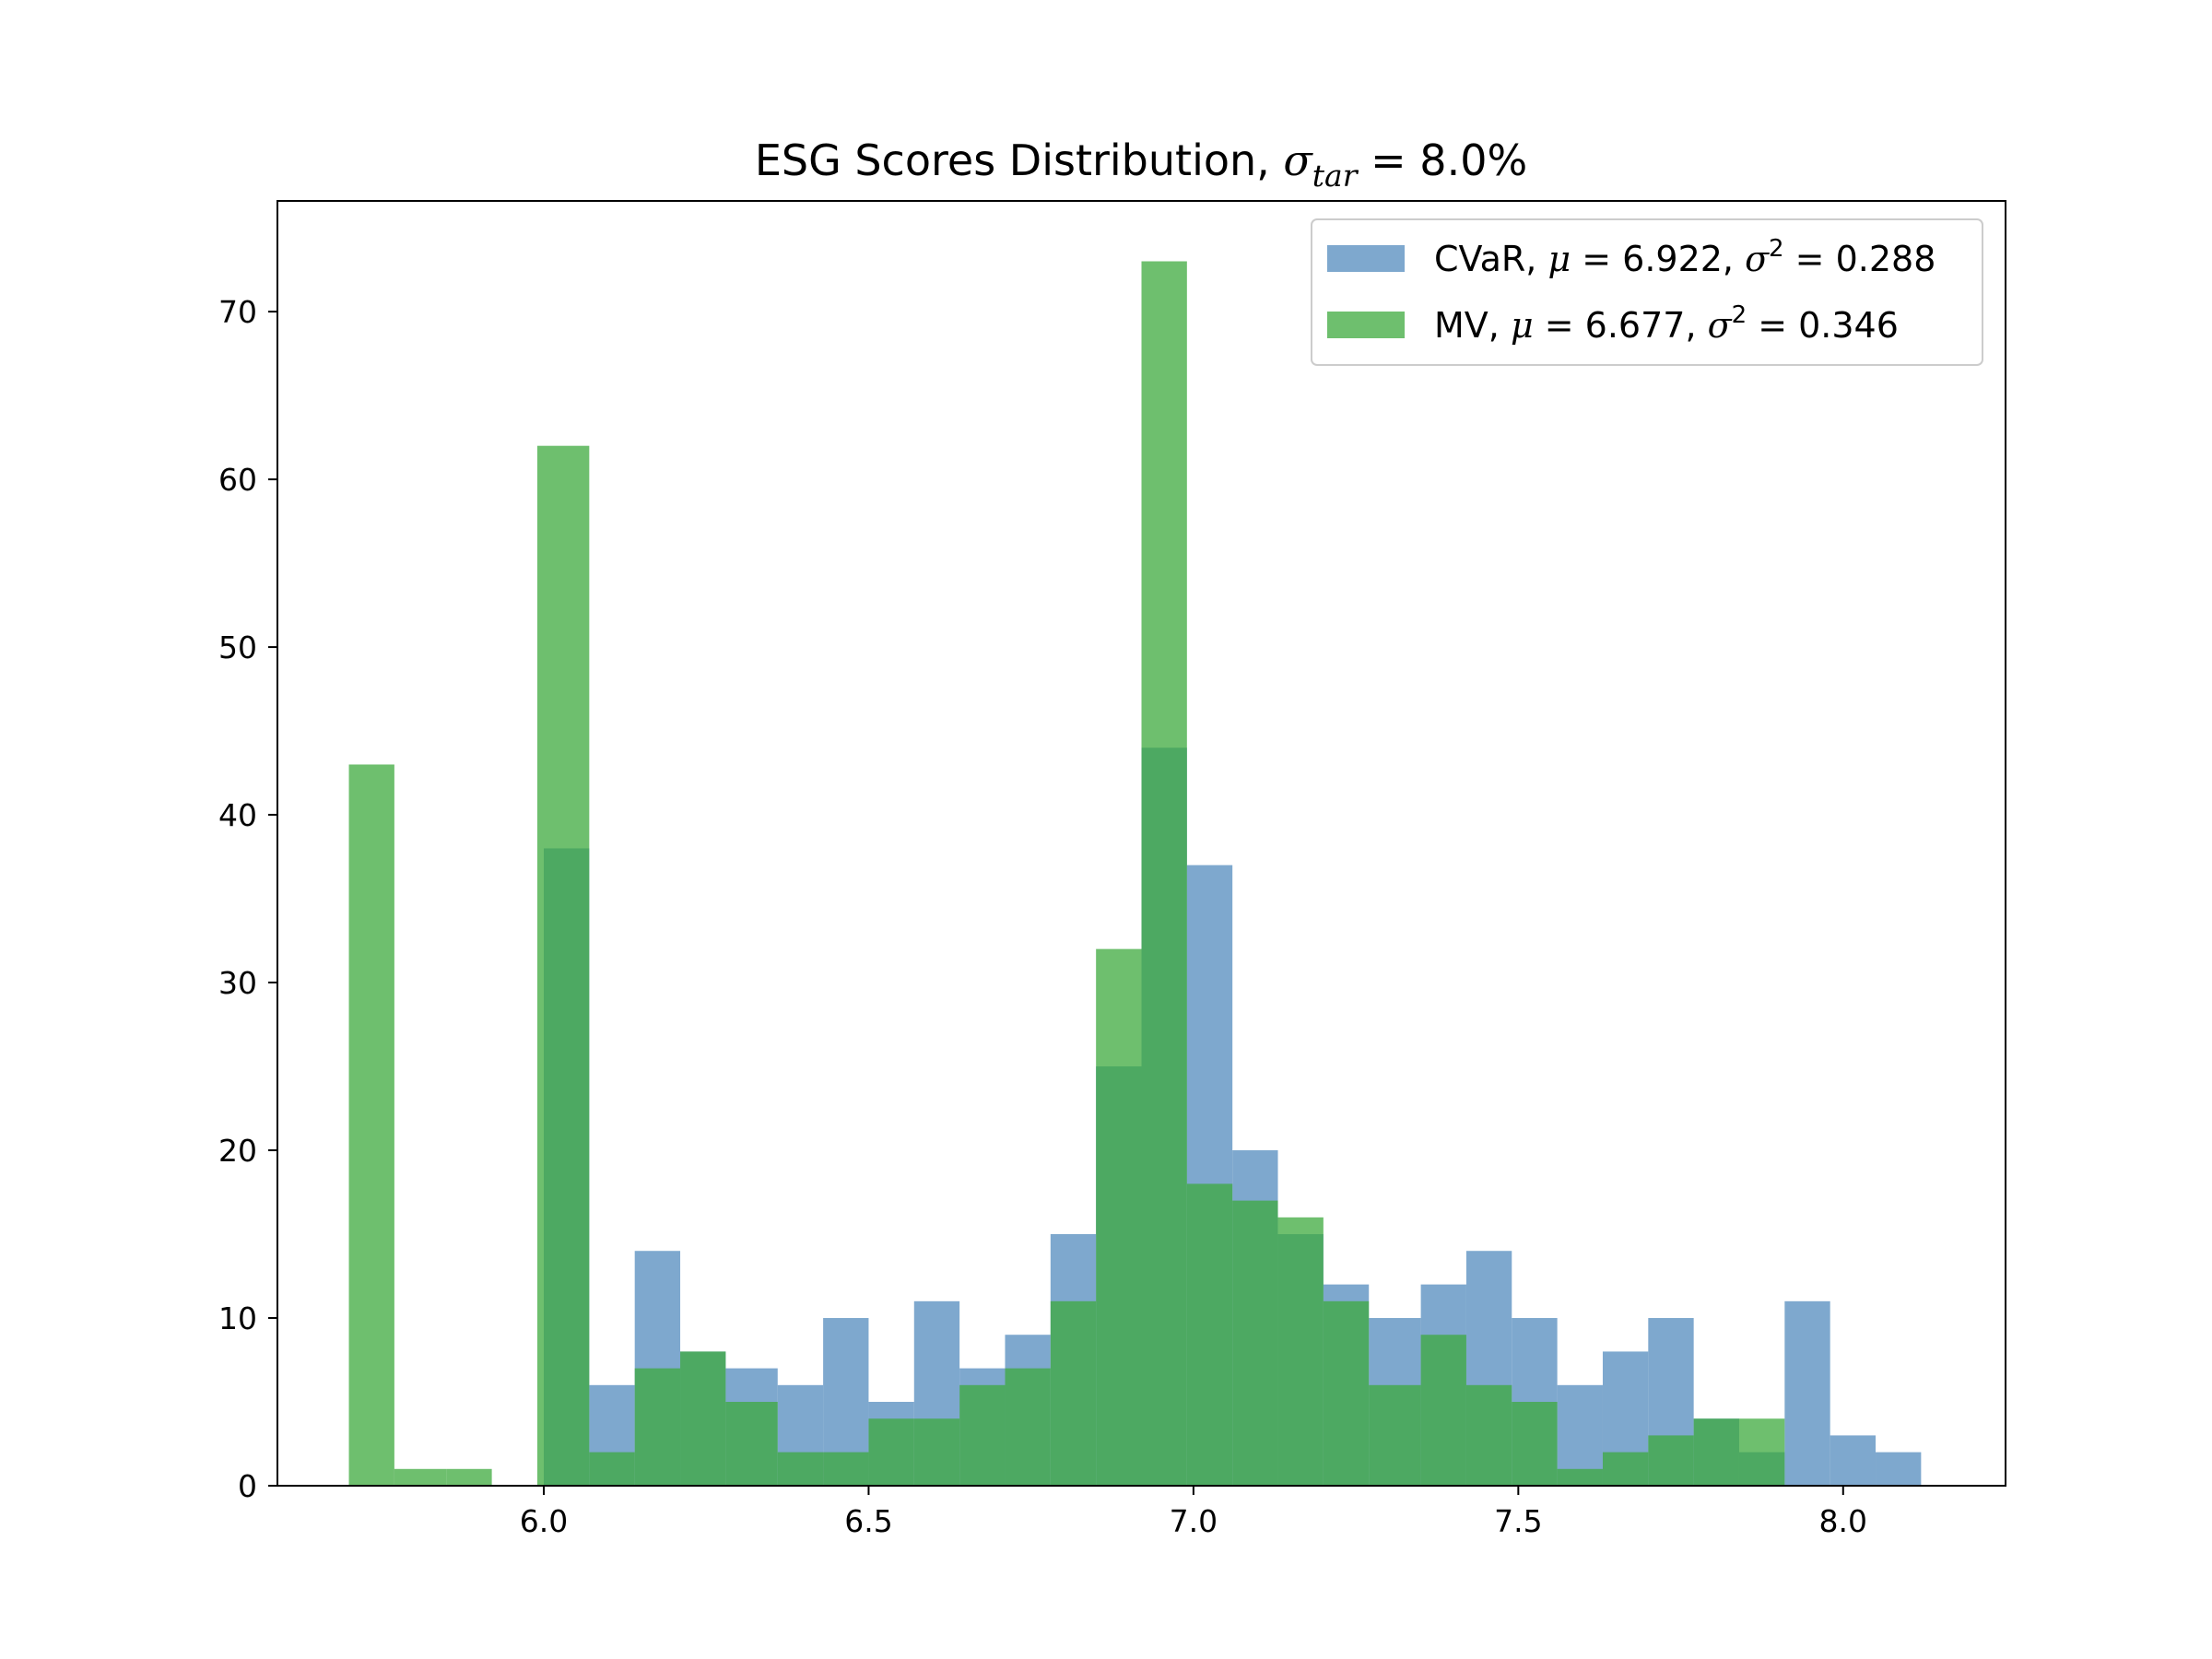 This screenshot has height=1659, width=2212. What do you see at coordinates (237, 1151) in the screenshot?
I see `y-tick-label: 20` at bounding box center [237, 1151].